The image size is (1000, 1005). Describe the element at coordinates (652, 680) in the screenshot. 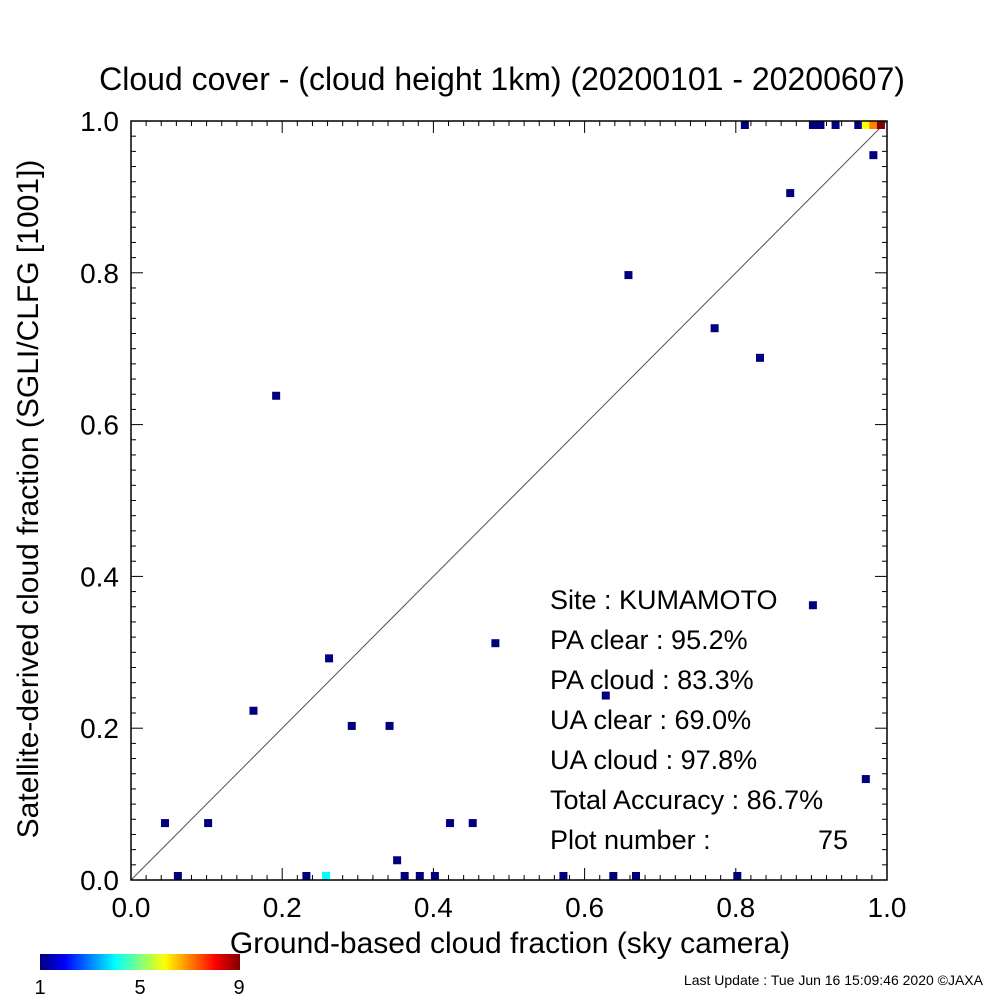

I see `stats-pa-cloud: PA cloud : 83.3%` at that location.